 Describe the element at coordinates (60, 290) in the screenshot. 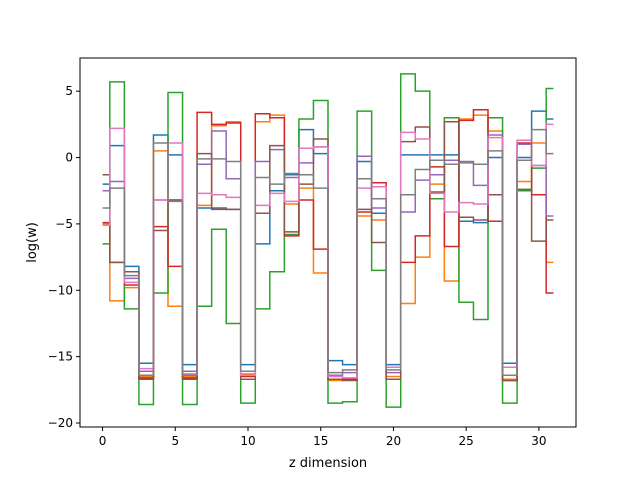

I see `y-tick-label: −10` at that location.